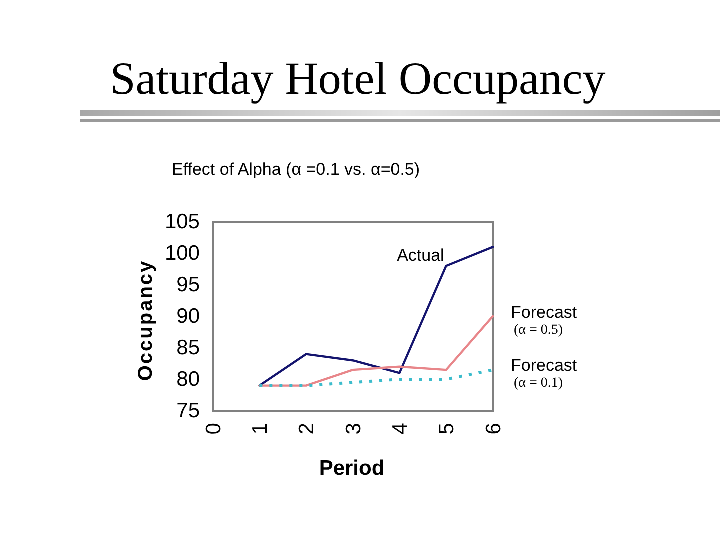  What do you see at coordinates (188, 380) in the screenshot?
I see `y-tick-label: 80` at bounding box center [188, 380].